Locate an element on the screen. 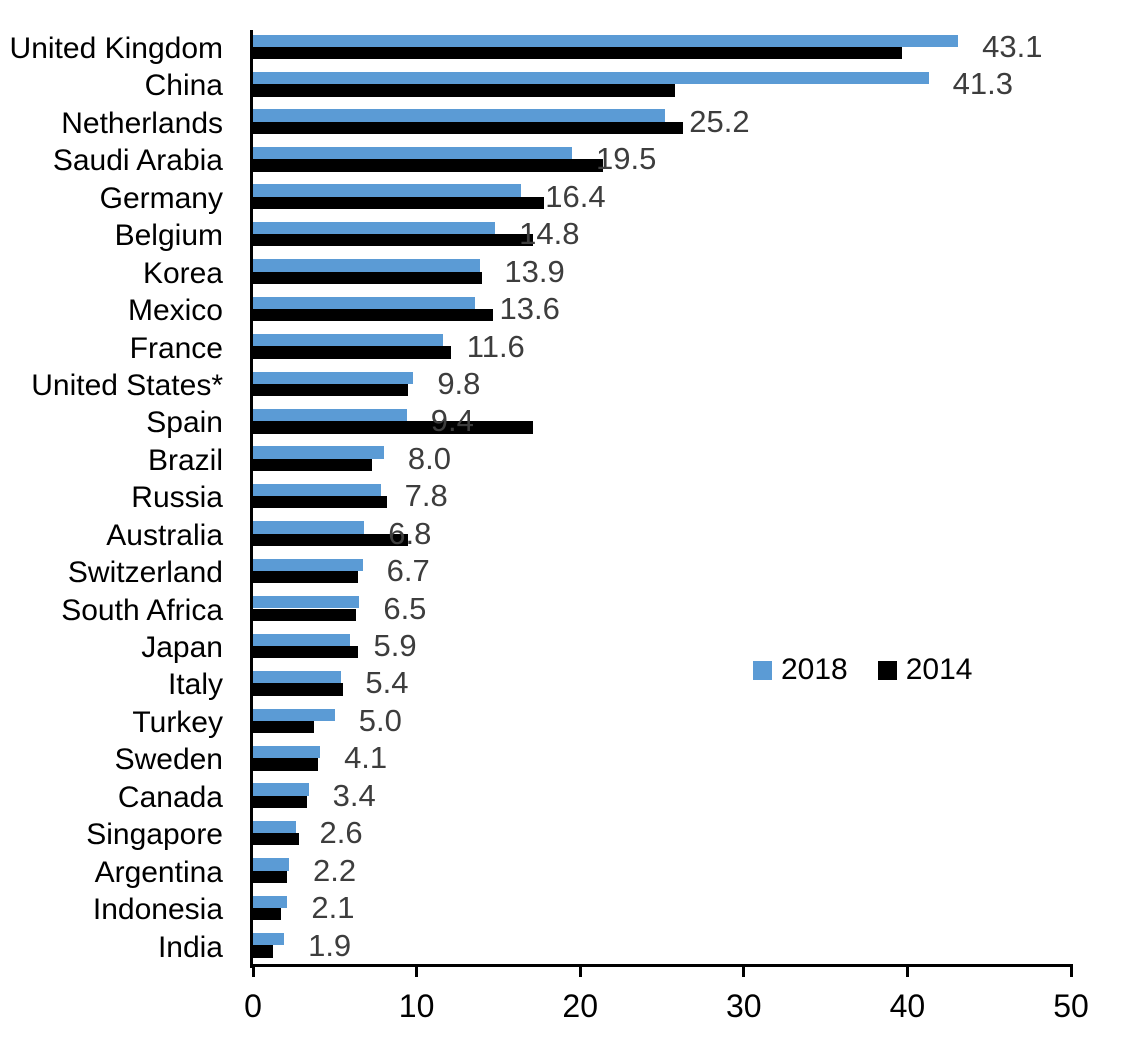 The image size is (1123, 1041). bar-2014-netherlands is located at coordinates (468, 128).